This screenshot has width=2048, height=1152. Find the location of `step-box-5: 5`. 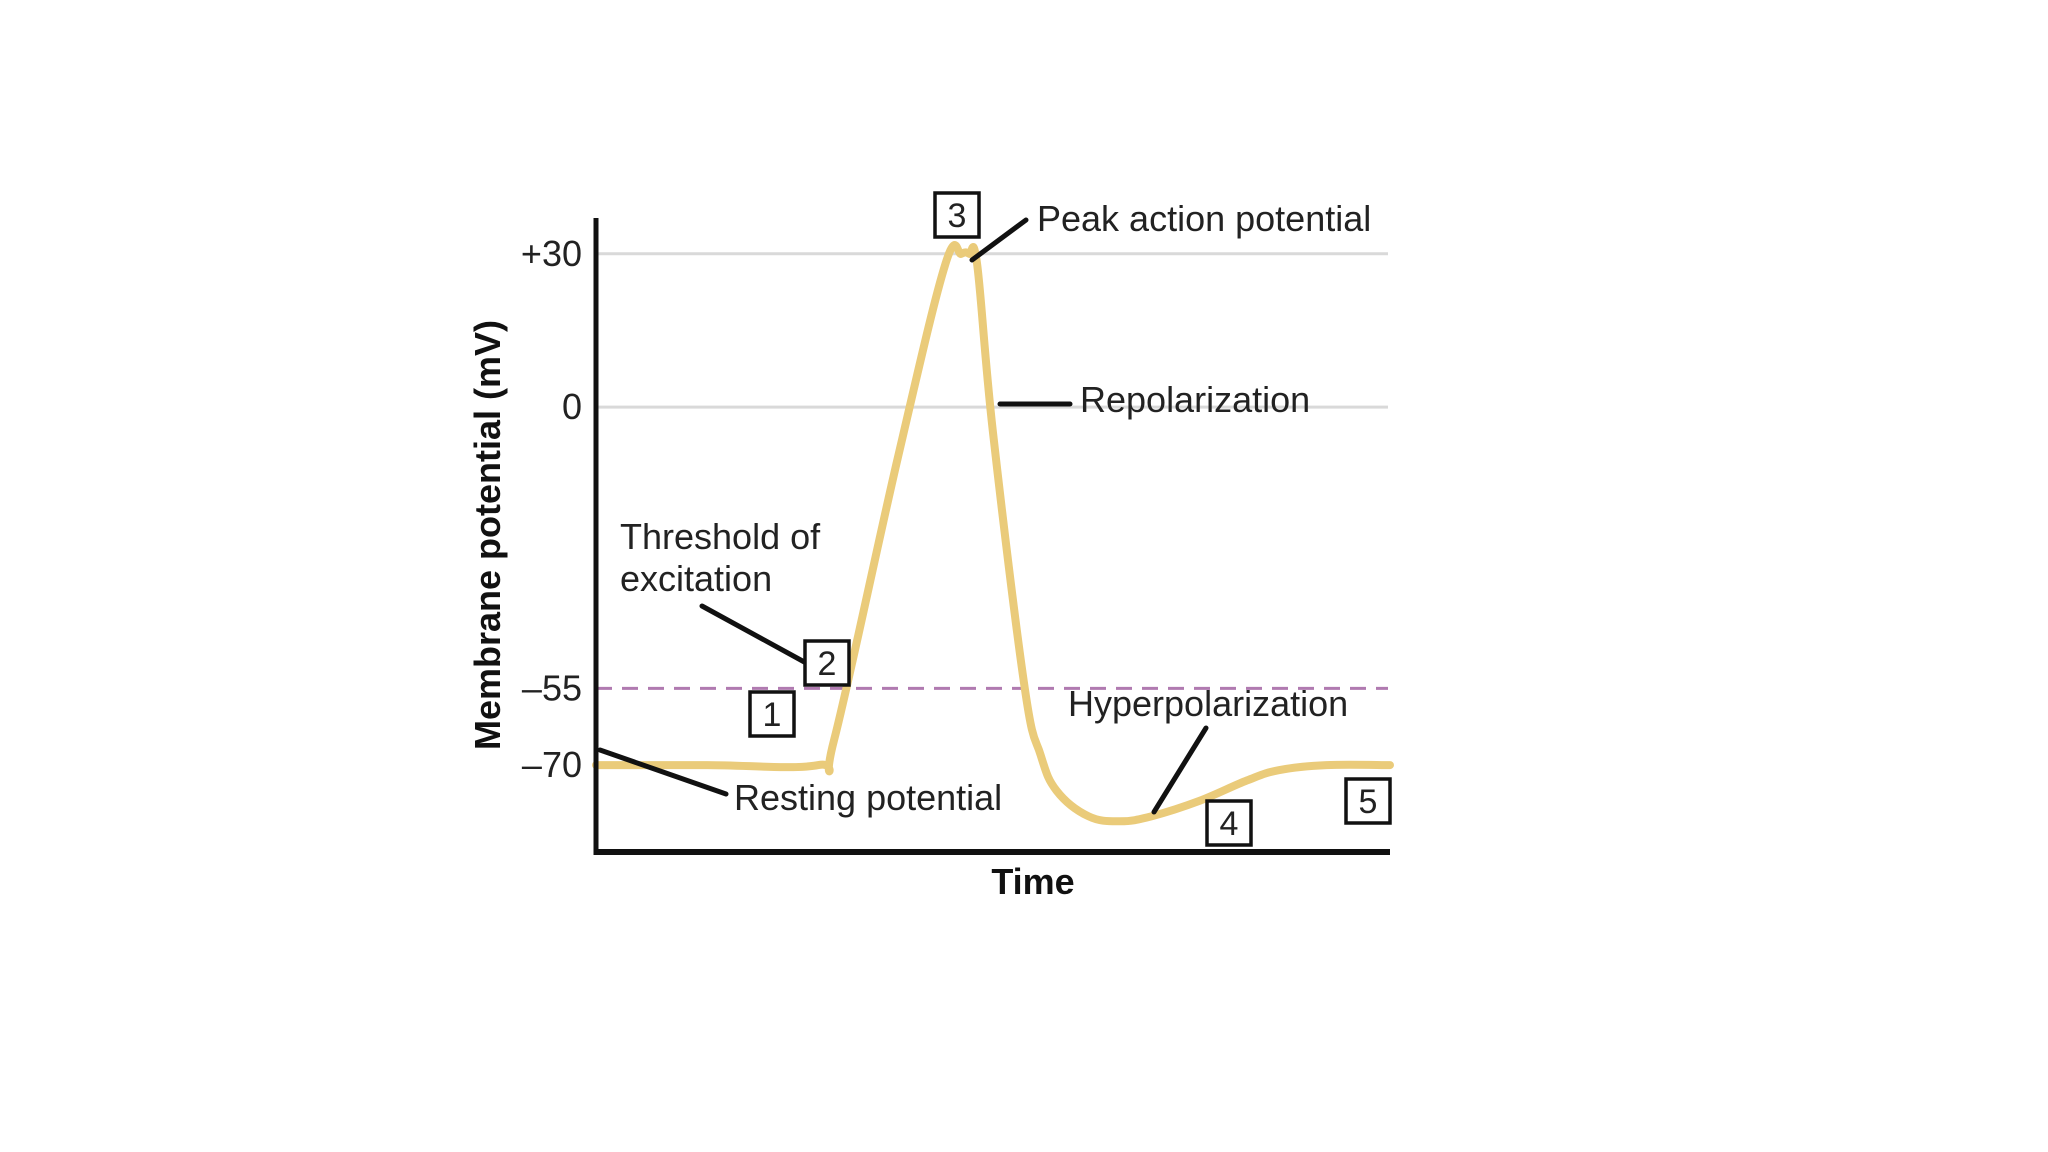

step-box-5: 5 is located at coordinates (1368, 801).